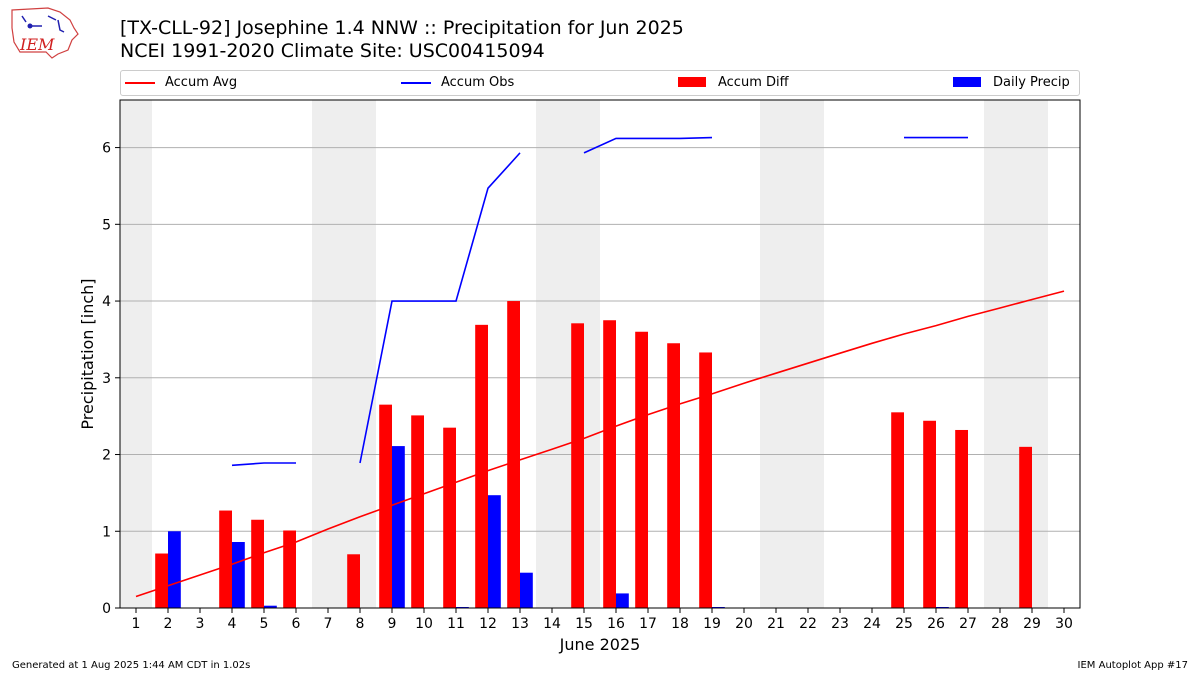 This screenshot has width=1200, height=675. I want to click on x-tick-label: 3, so click(200, 624).